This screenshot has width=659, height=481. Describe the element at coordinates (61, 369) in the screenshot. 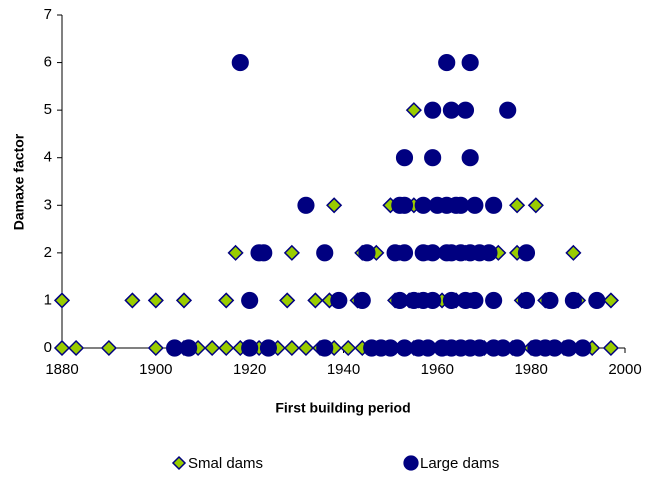

I see `x-tick-label: 1880` at that location.